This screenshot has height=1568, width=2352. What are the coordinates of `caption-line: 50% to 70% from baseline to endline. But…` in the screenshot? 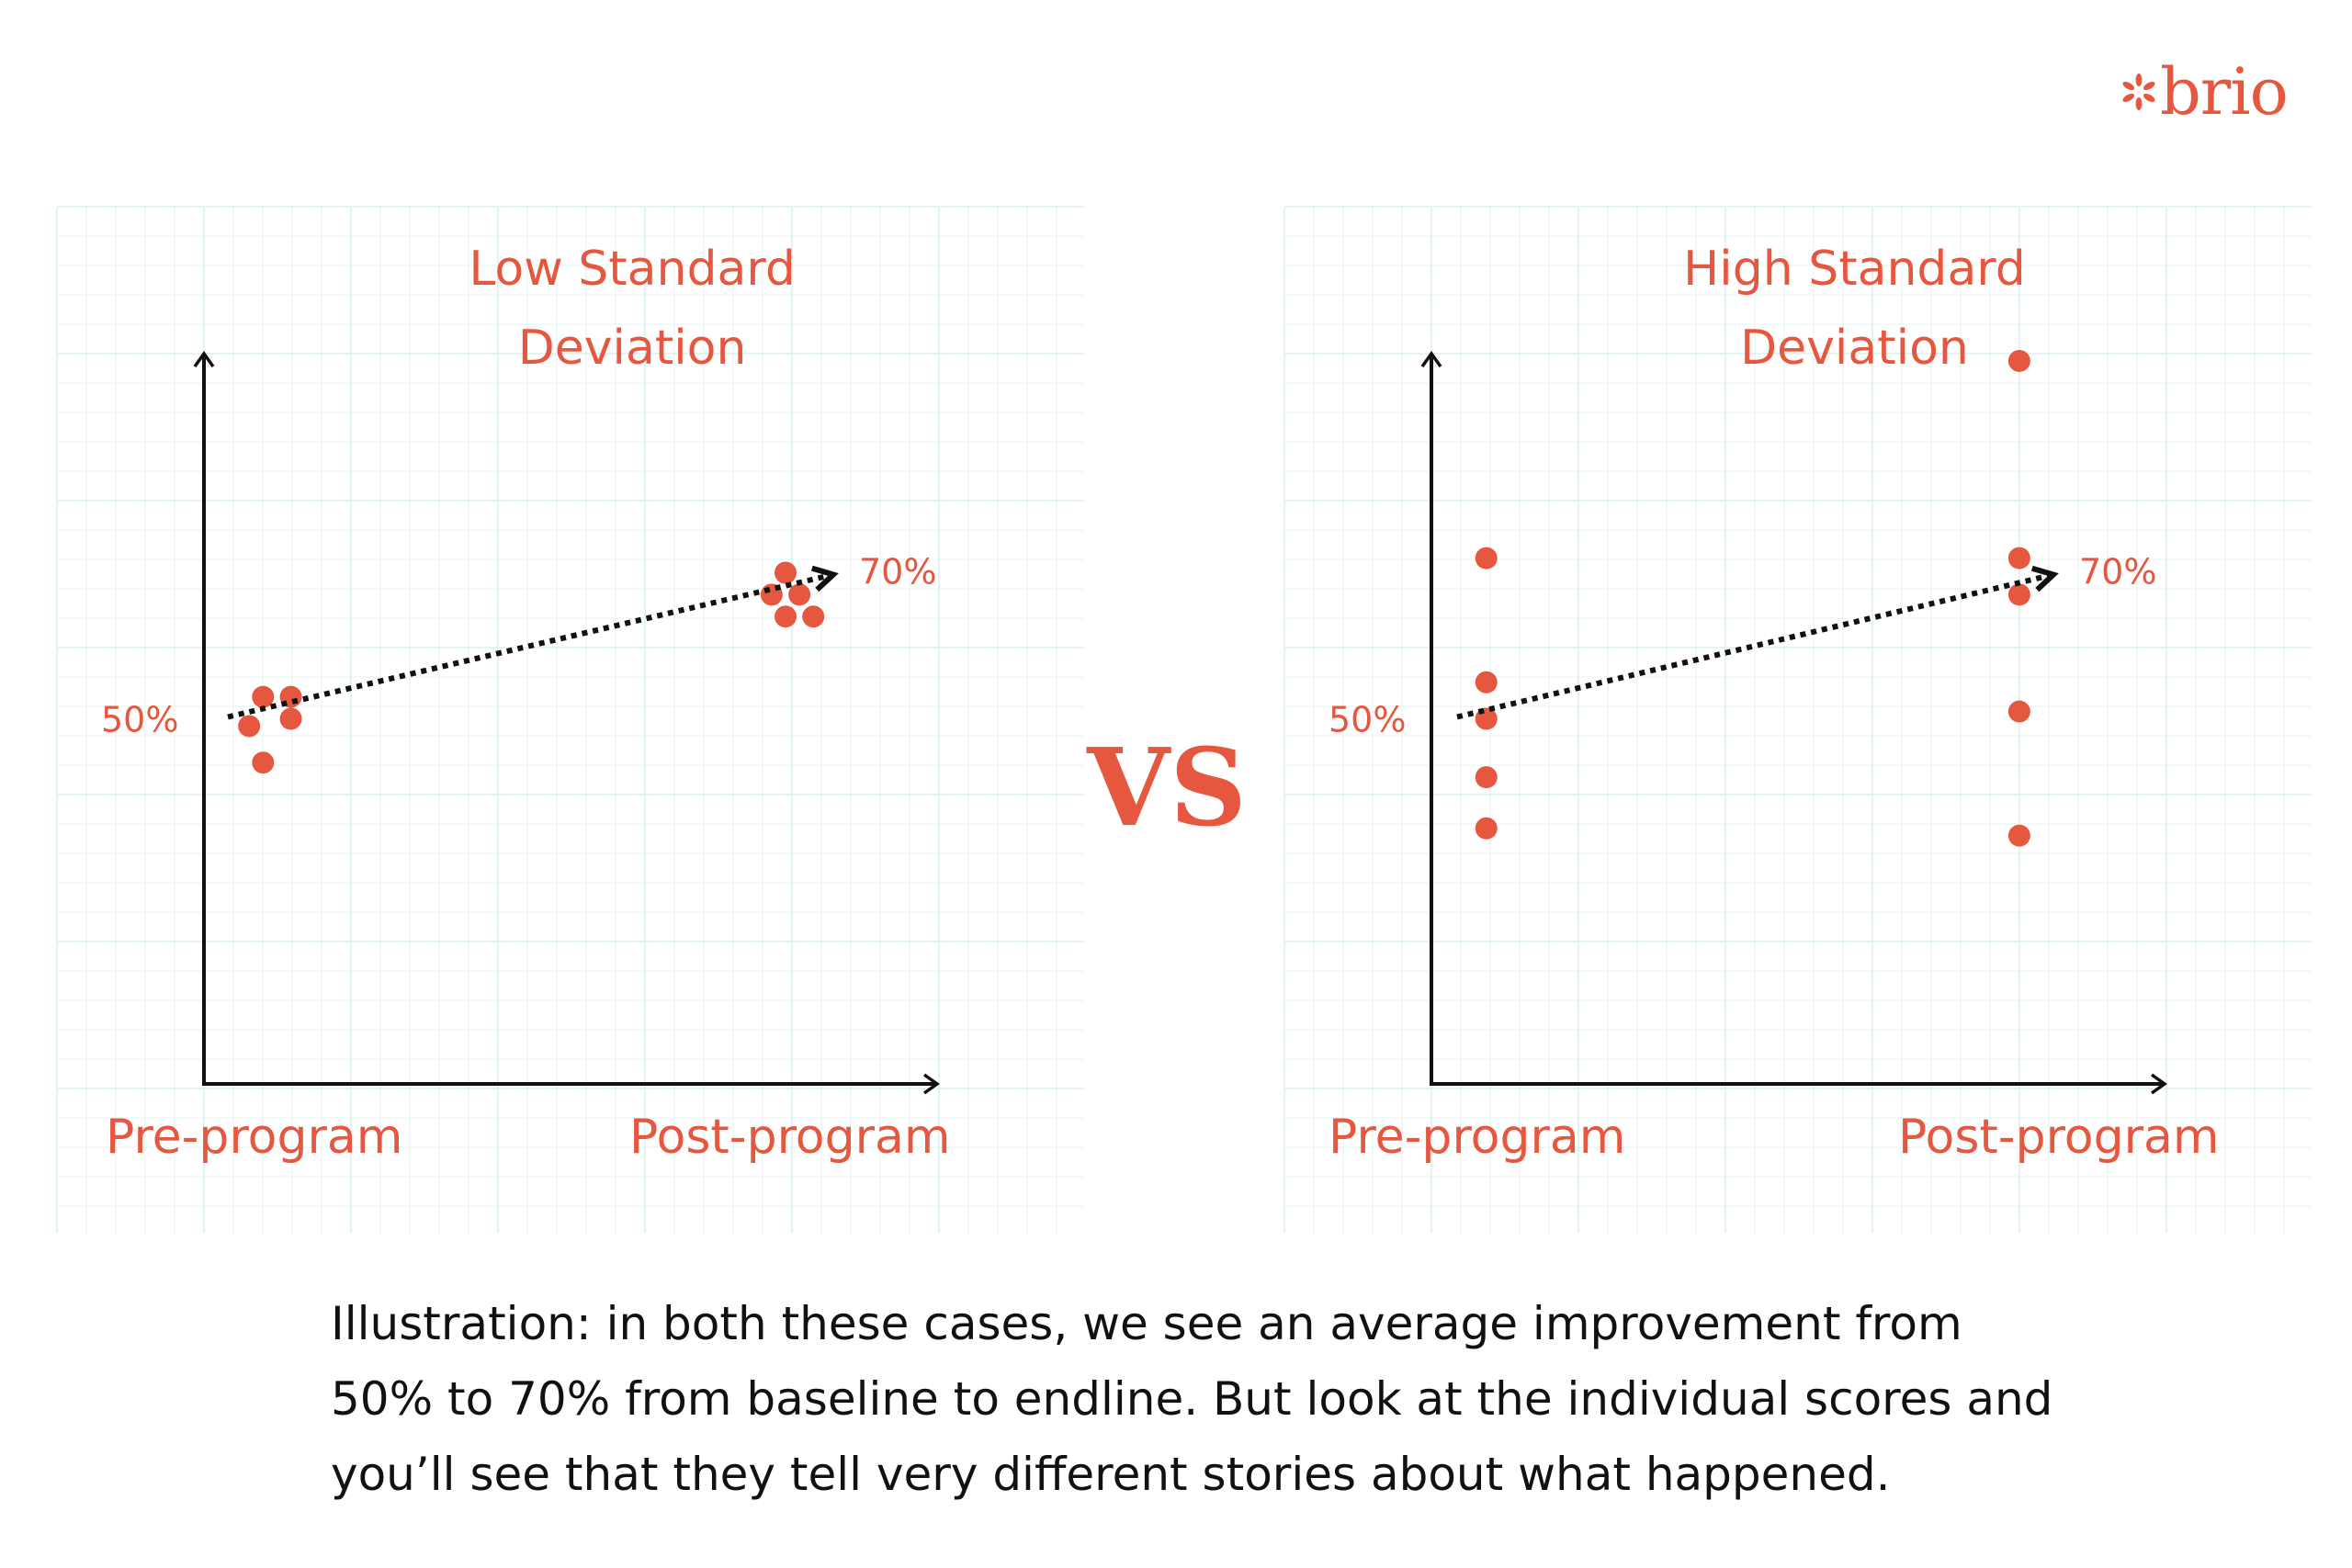 It's located at (1192, 1399).